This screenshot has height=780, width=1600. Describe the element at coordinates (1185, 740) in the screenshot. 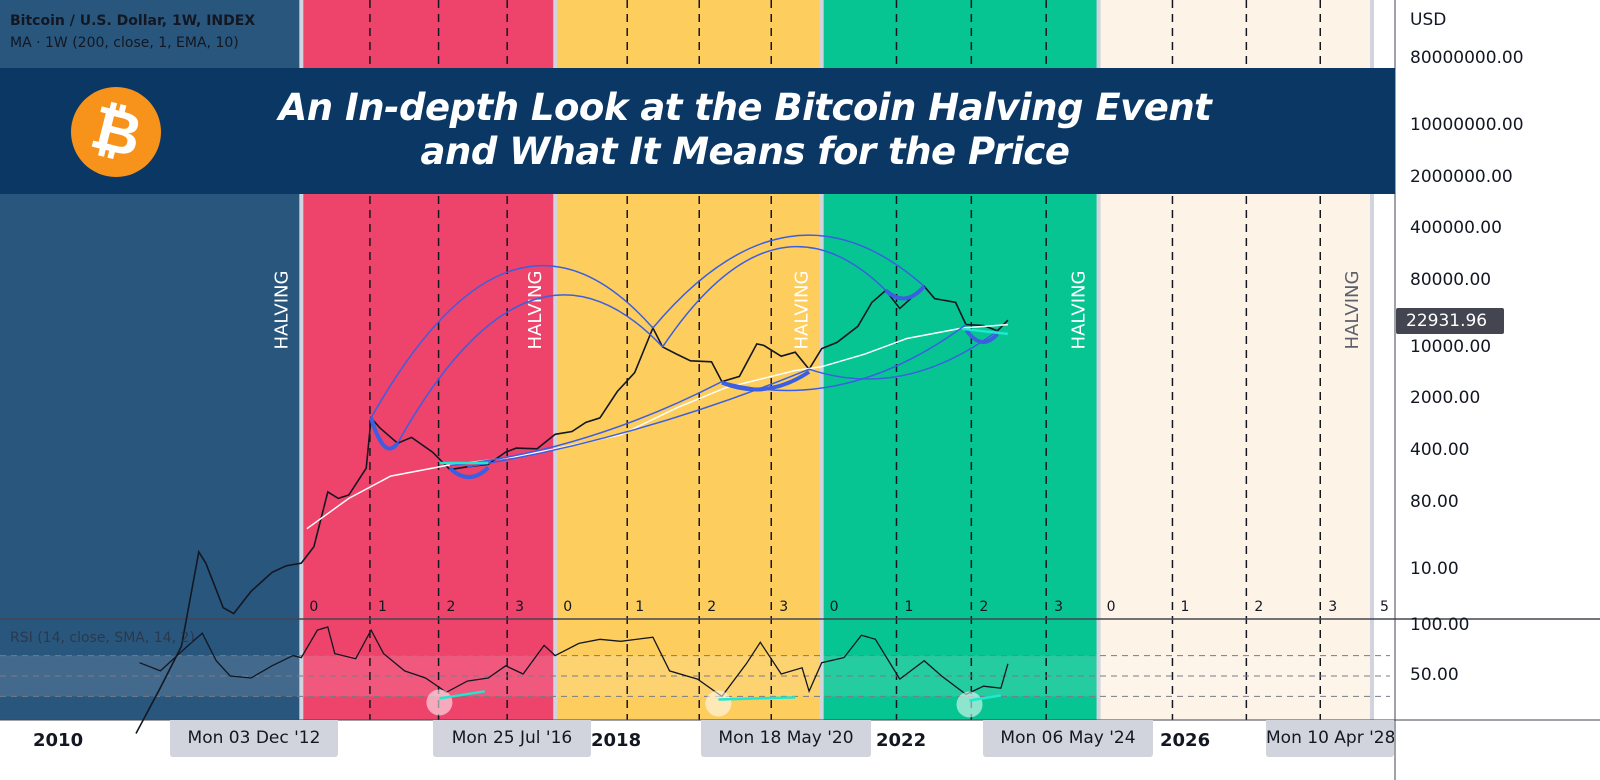

I see `year-label: 2026` at that location.